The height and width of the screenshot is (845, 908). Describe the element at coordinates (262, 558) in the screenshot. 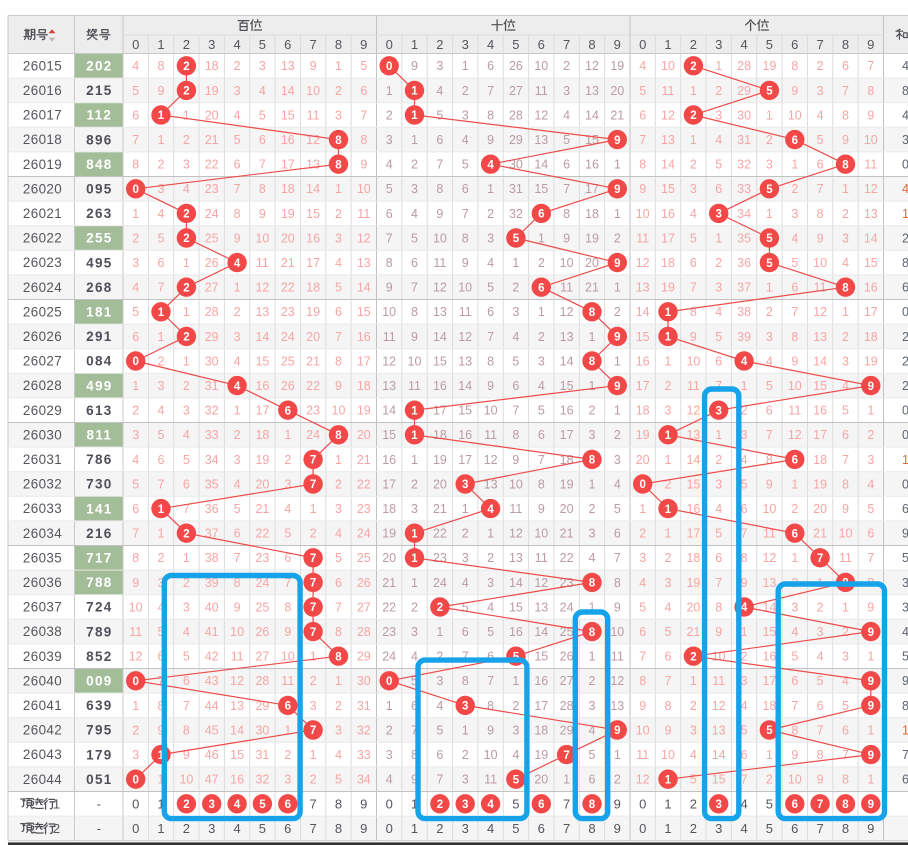

I see `svg-text: 23` at that location.